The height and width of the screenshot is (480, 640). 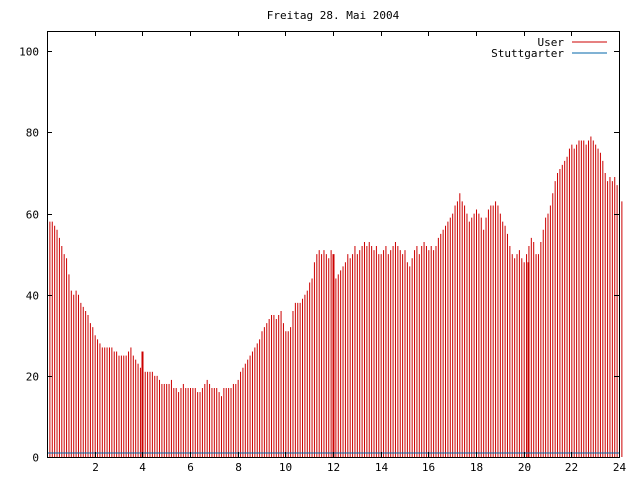 I want to click on legend: User Stuttgarter, so click(x=549, y=48).